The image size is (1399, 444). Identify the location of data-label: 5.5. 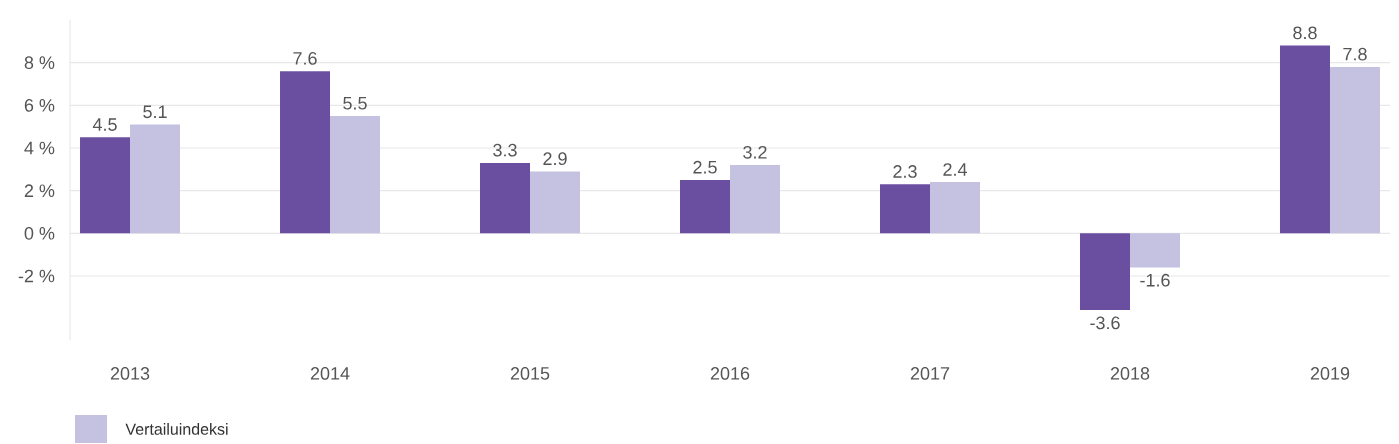
(355, 103).